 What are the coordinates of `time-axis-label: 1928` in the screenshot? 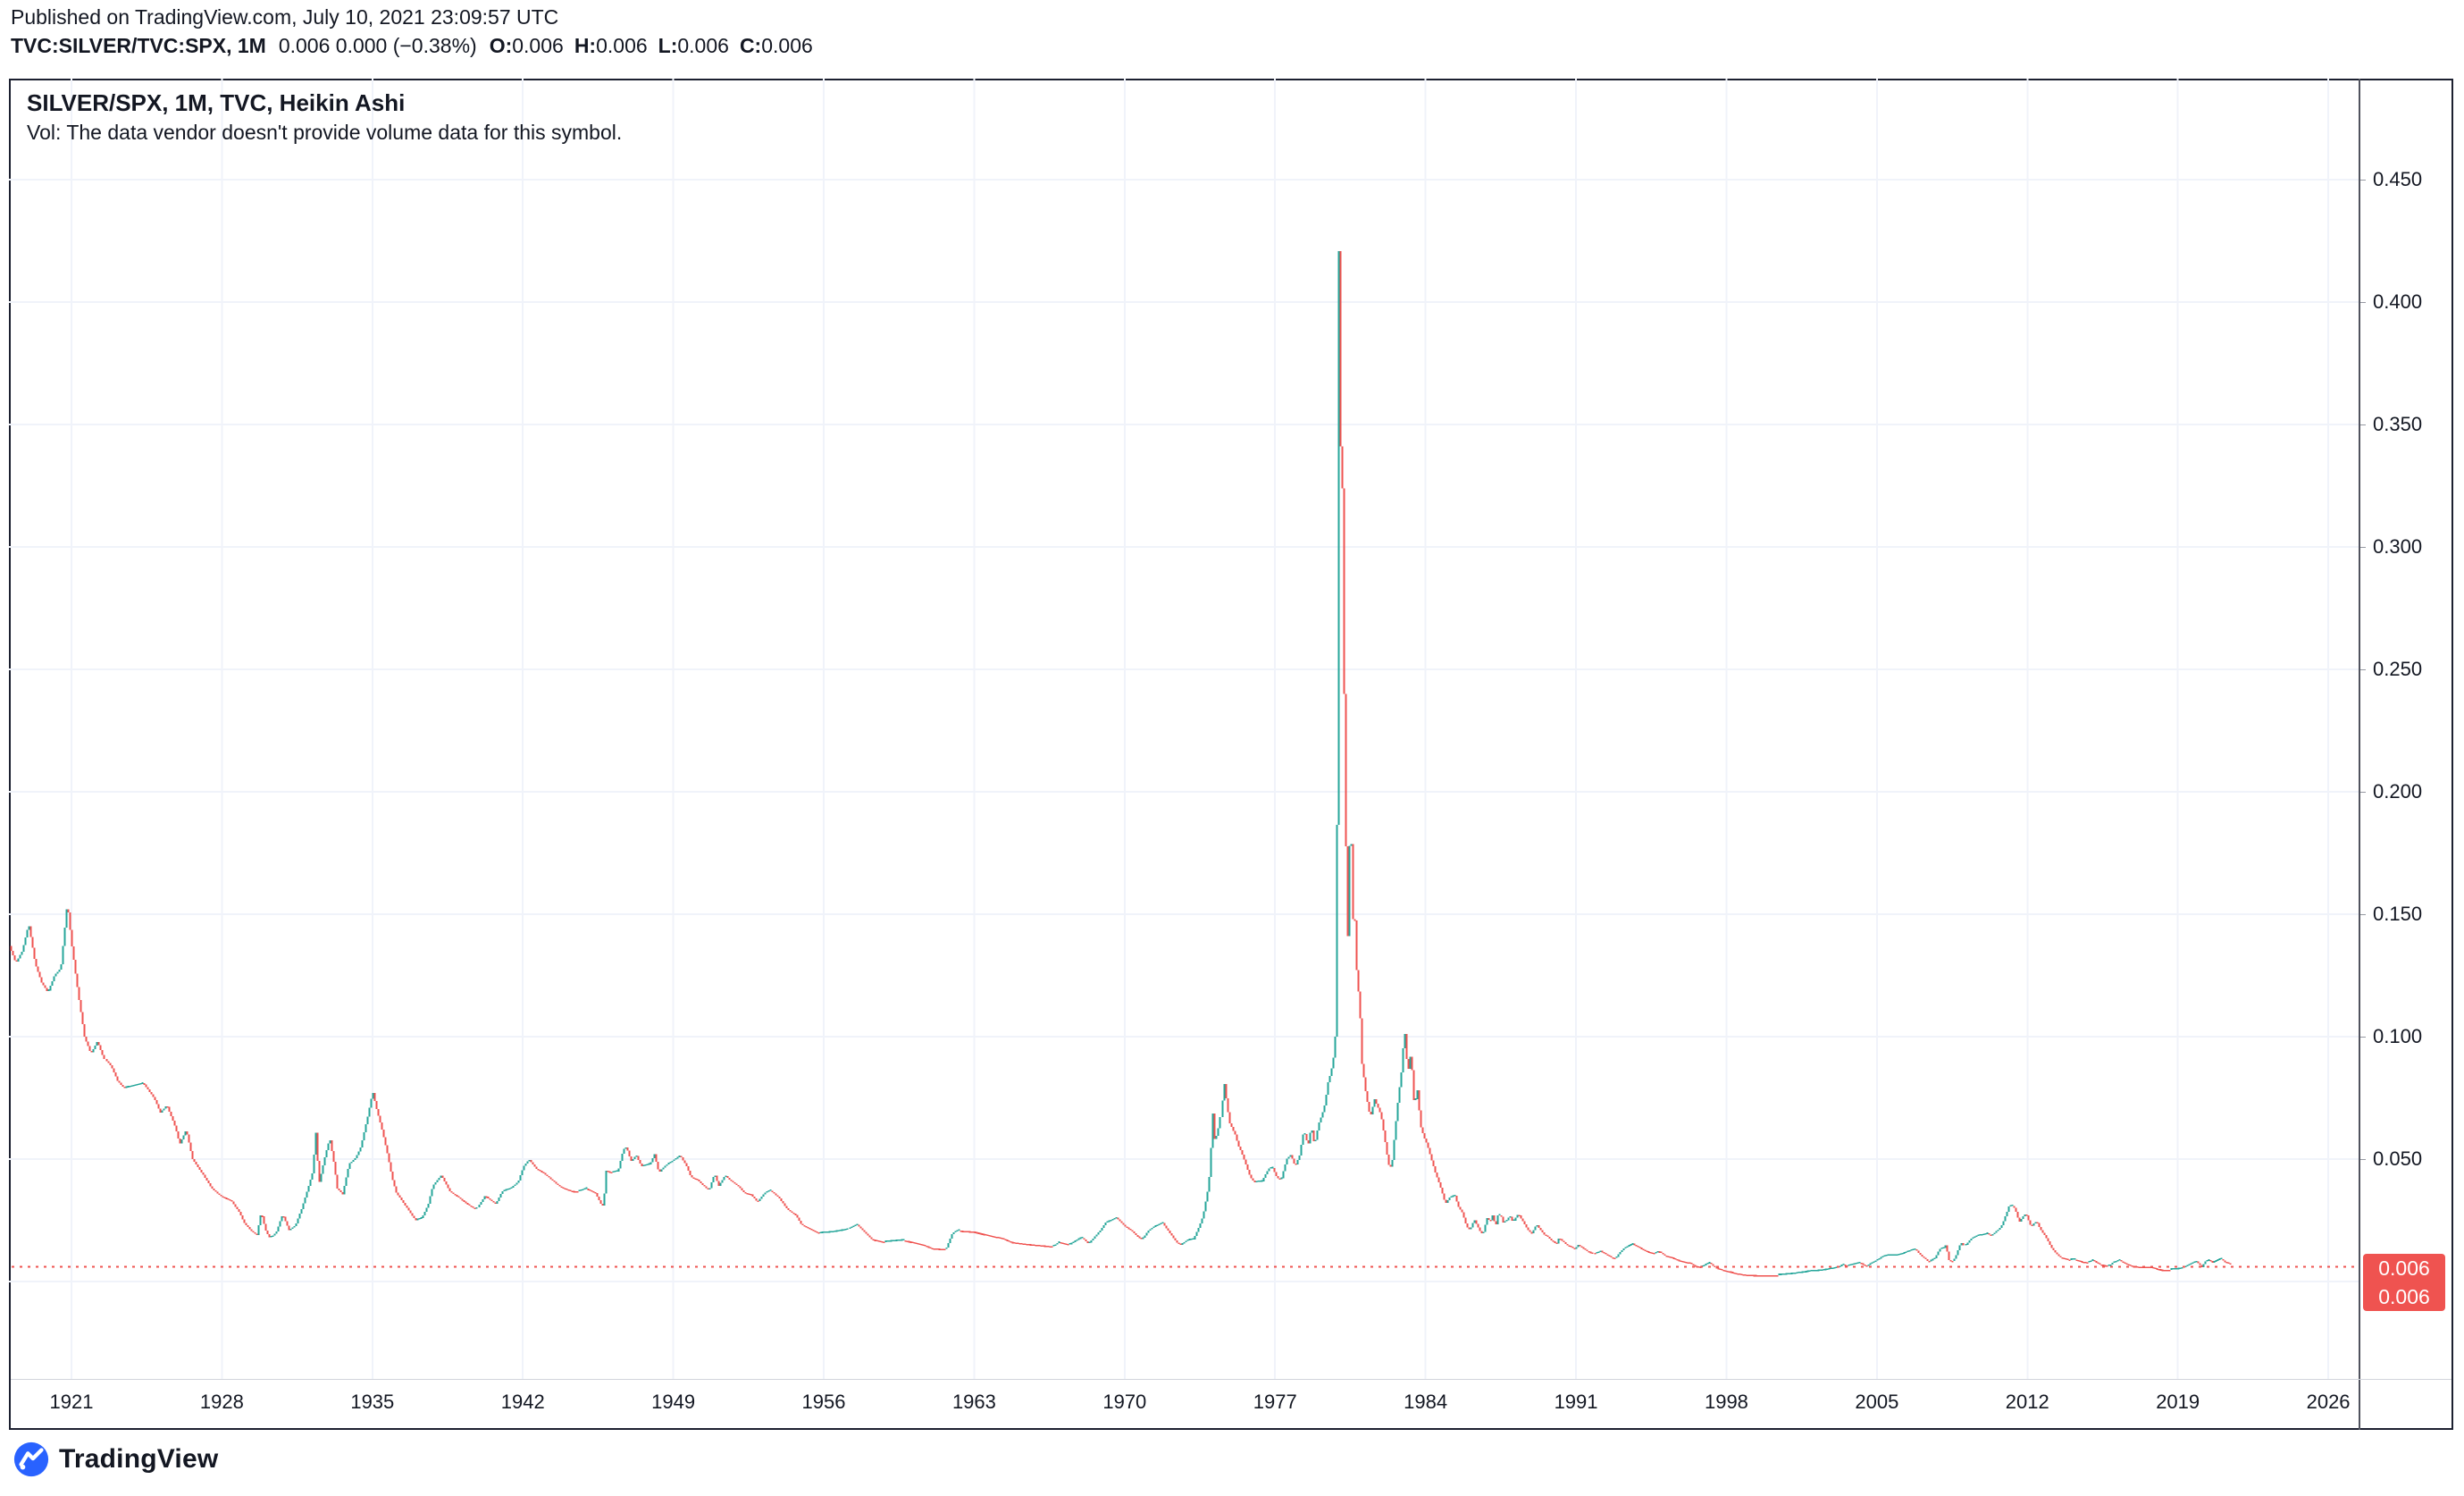 It's located at (221, 1402).